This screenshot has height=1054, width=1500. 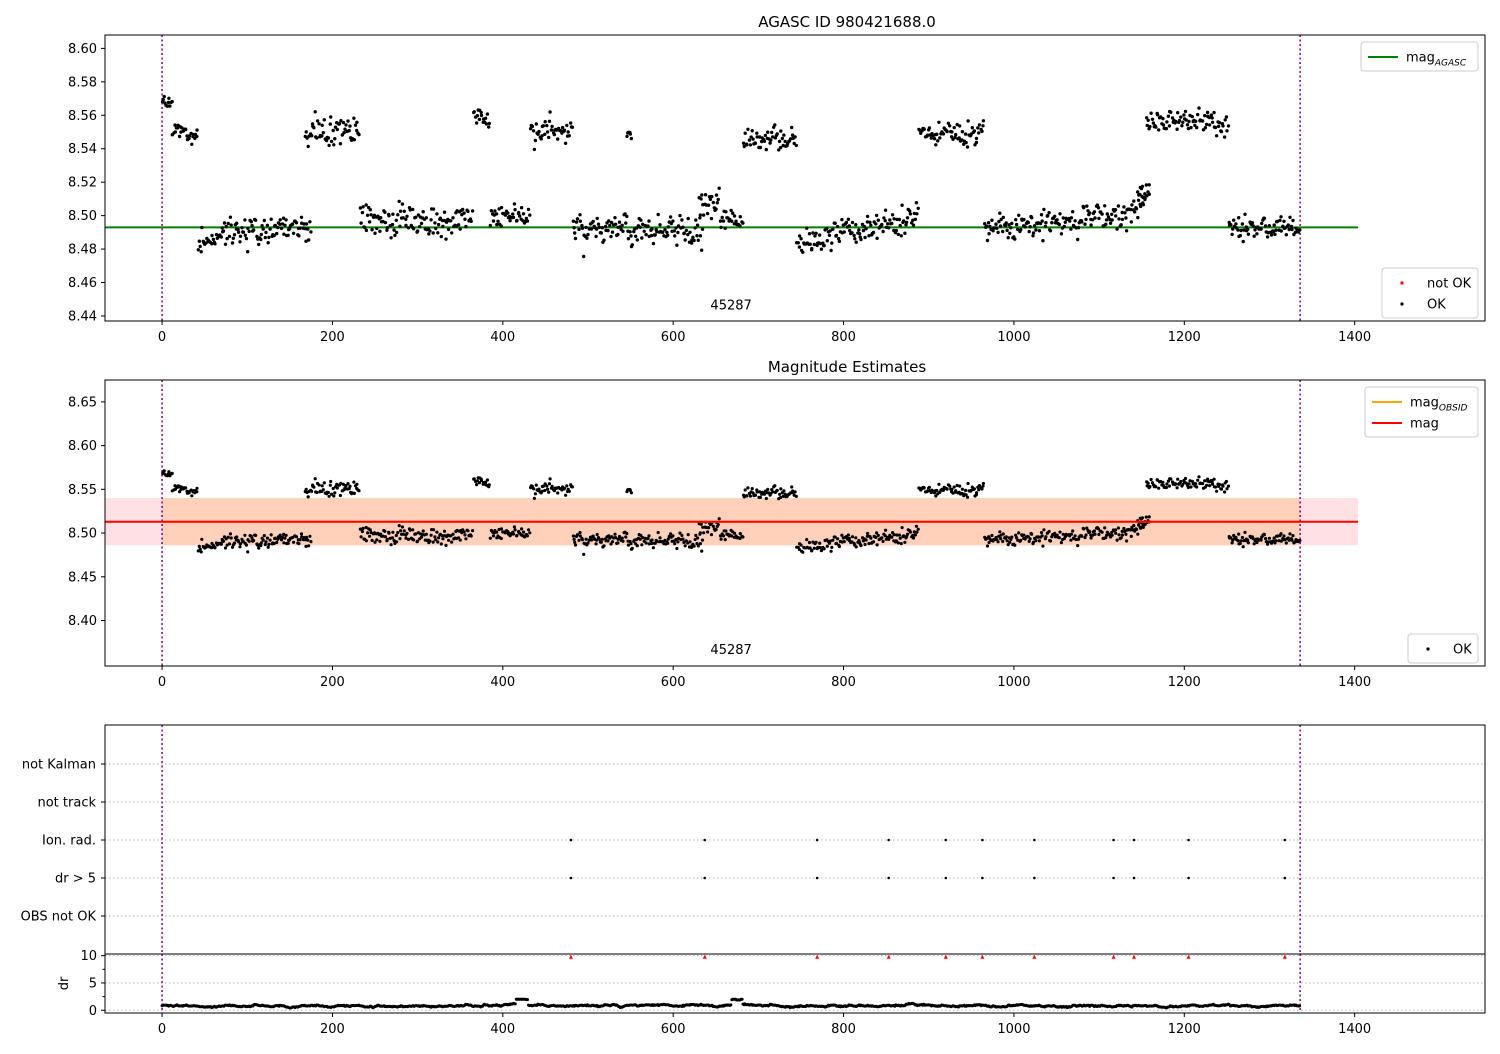 I want to click on panel0-legend-label: not OK, so click(x=1449, y=284).